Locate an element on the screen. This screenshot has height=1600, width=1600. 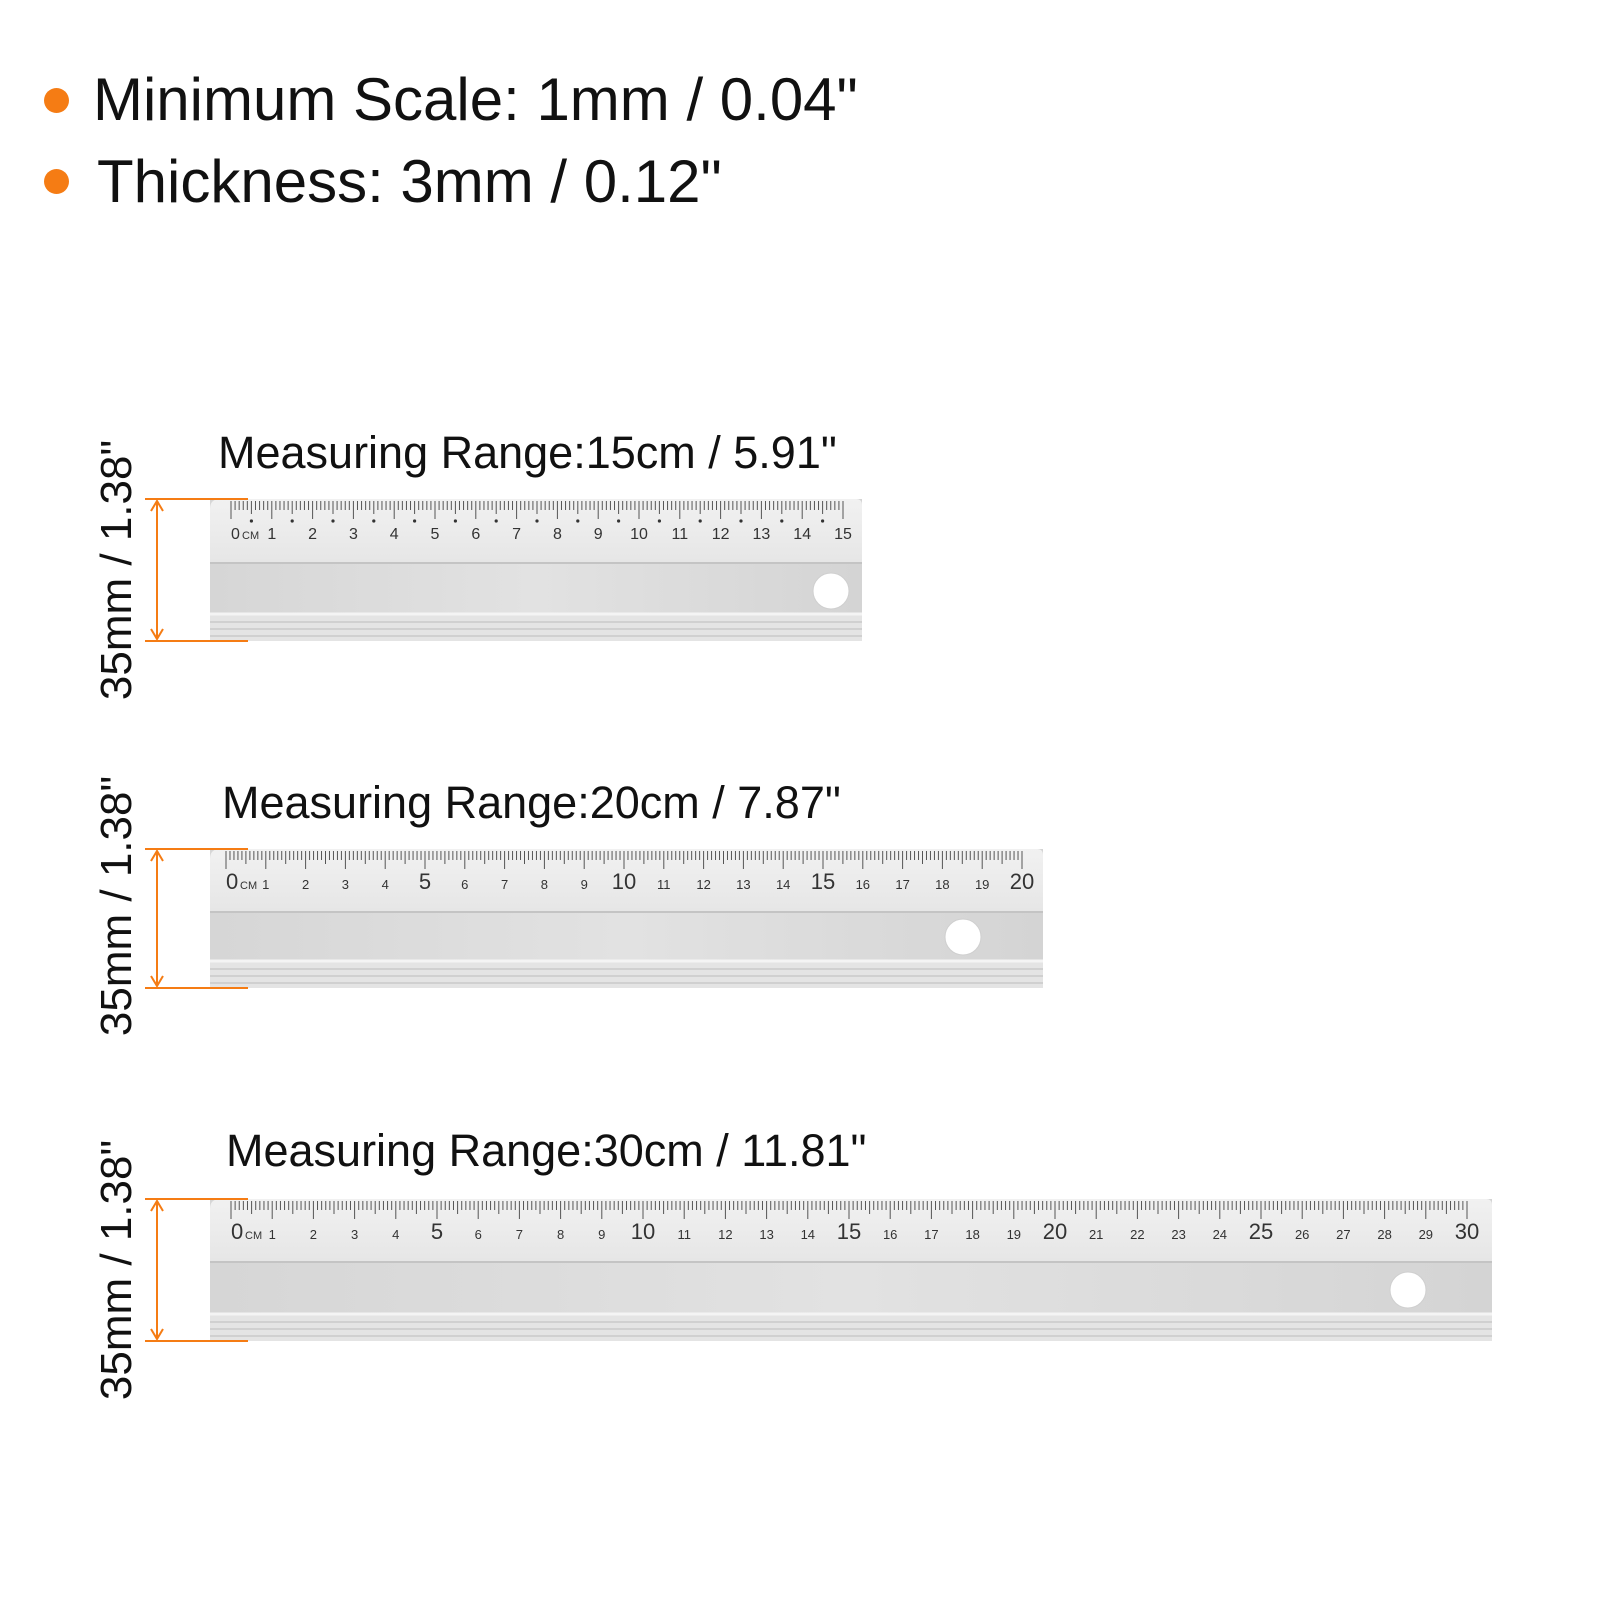
spec-minimum-scale: Minimum Scale: 1mm / 0.04" is located at coordinates (475, 99).